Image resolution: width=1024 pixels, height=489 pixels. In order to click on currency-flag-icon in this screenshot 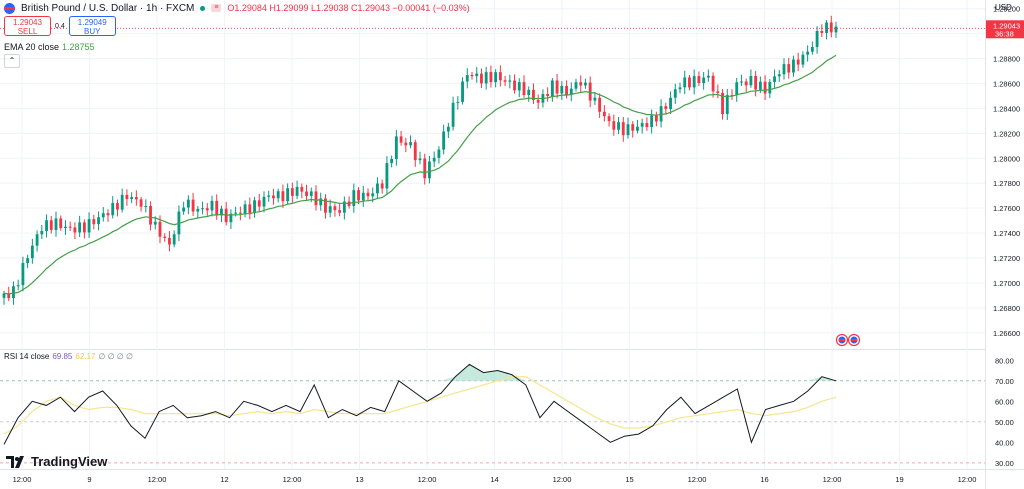, I will do `click(9, 8)`.